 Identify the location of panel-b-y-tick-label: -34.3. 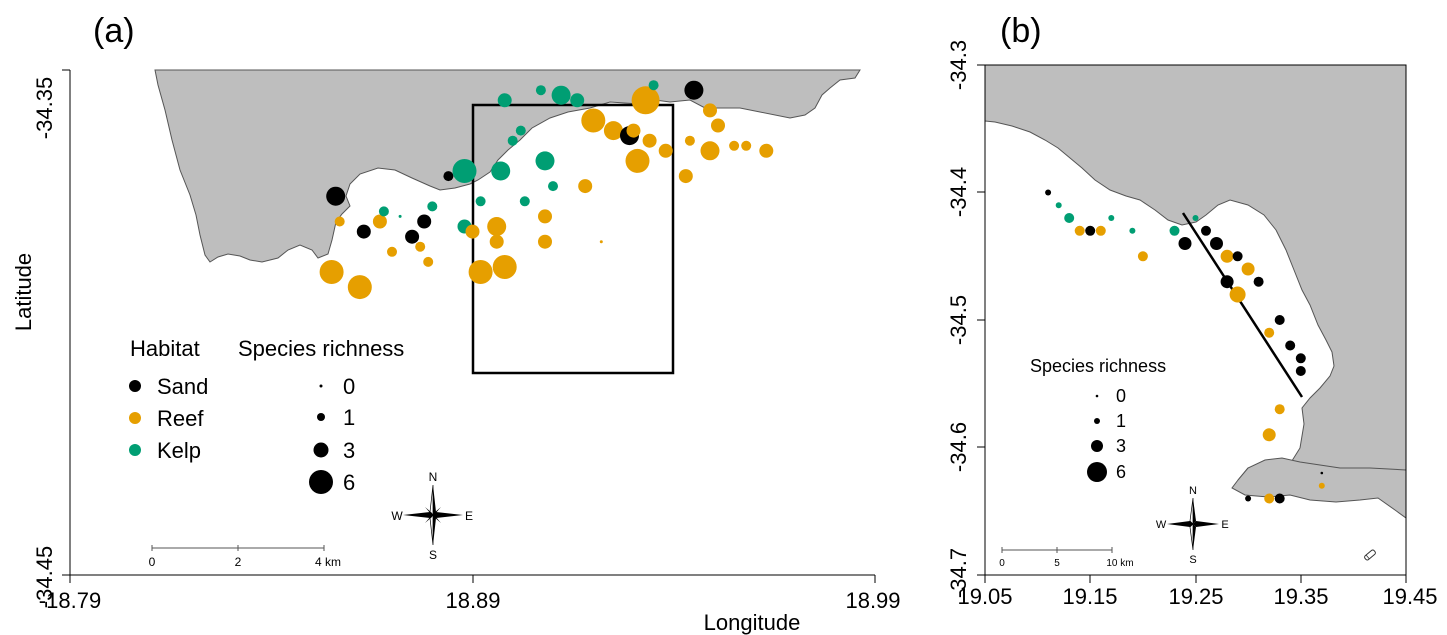
(958, 65).